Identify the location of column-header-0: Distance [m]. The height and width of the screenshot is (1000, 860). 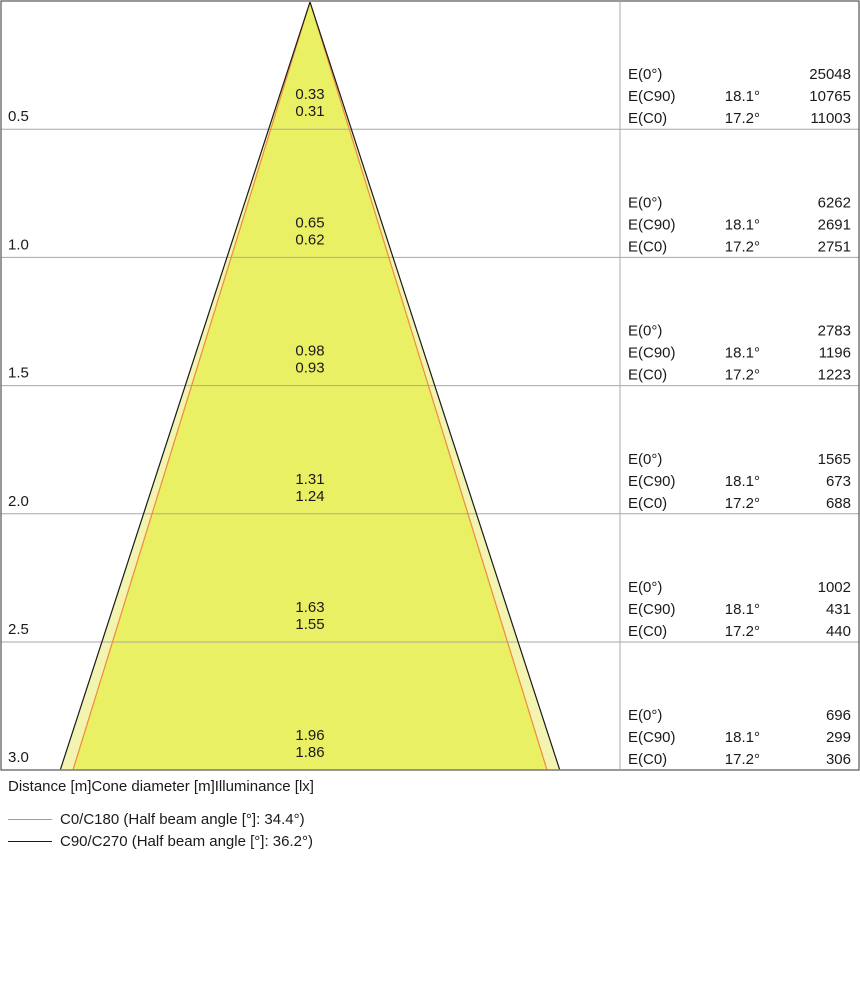
(50, 786).